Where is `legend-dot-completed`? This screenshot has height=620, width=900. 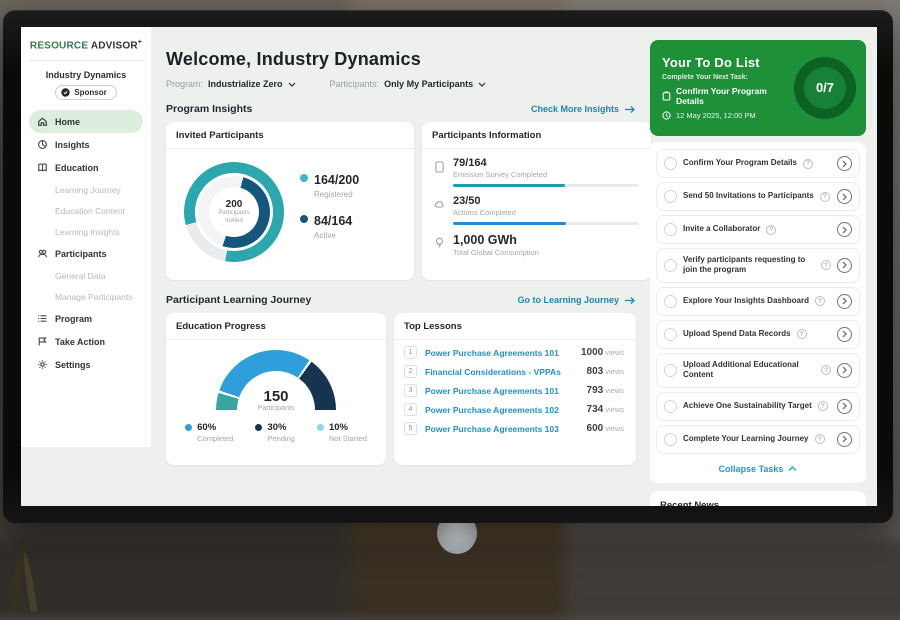
legend-dot-completed is located at coordinates (189, 427).